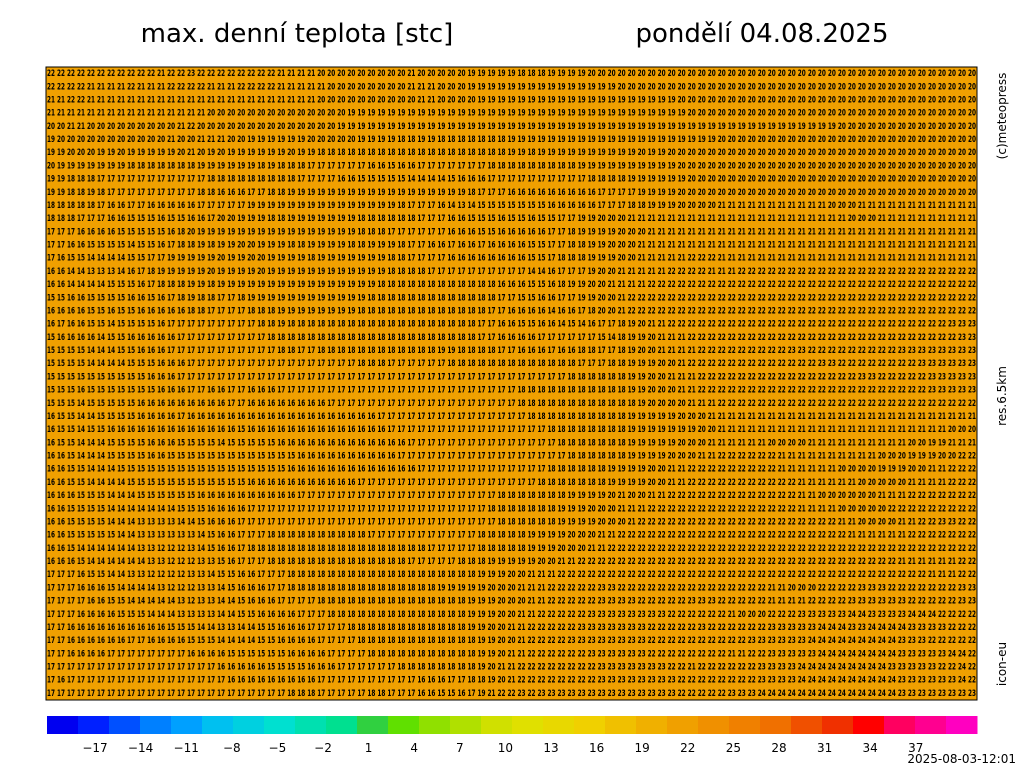 The height and width of the screenshot is (768, 1024). Describe the element at coordinates (1002, 396) in the screenshot. I see `resolution: res.6.5km` at that location.